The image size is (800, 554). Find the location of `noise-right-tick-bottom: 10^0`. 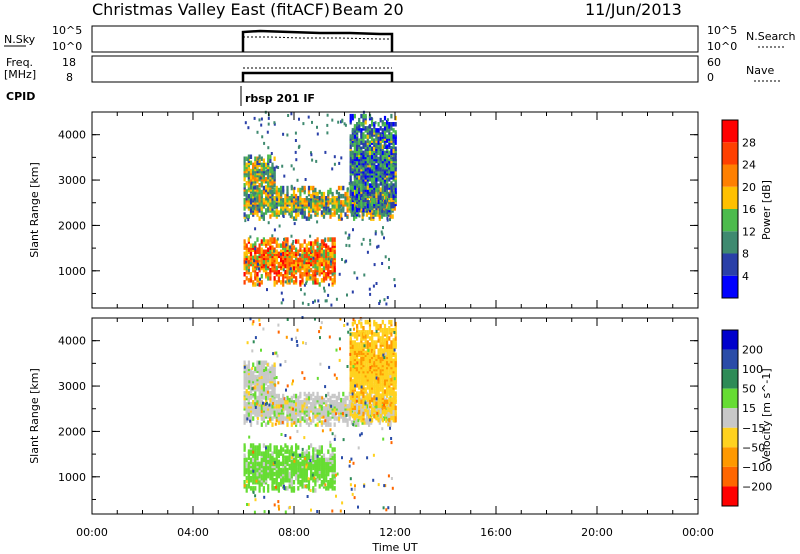

noise-right-tick-bottom: 10^0 is located at coordinates (722, 46).